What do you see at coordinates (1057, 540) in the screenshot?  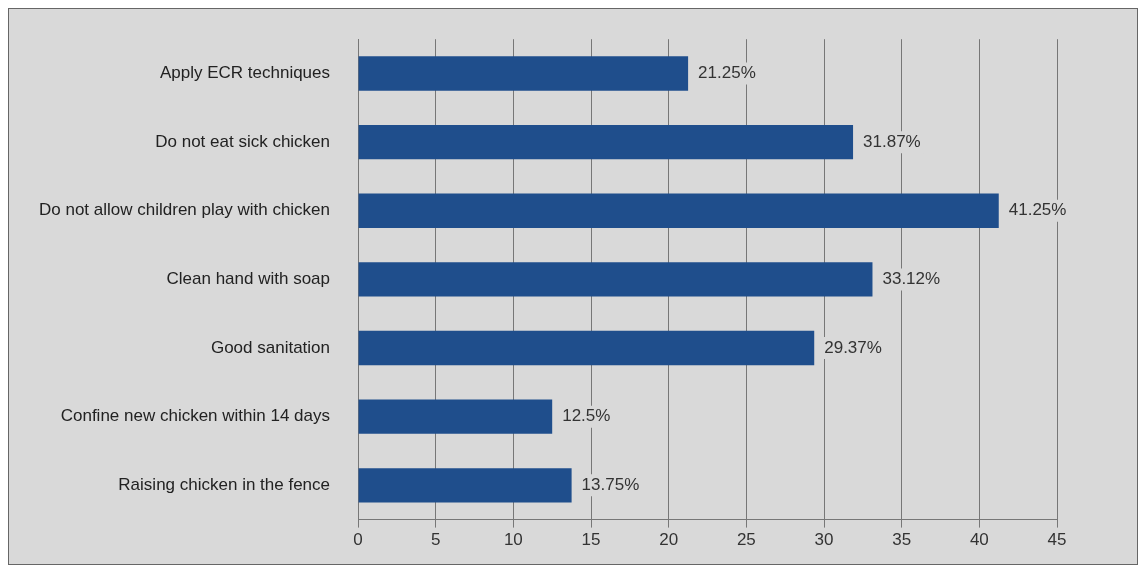 I see `x-tick-label: 45` at bounding box center [1057, 540].